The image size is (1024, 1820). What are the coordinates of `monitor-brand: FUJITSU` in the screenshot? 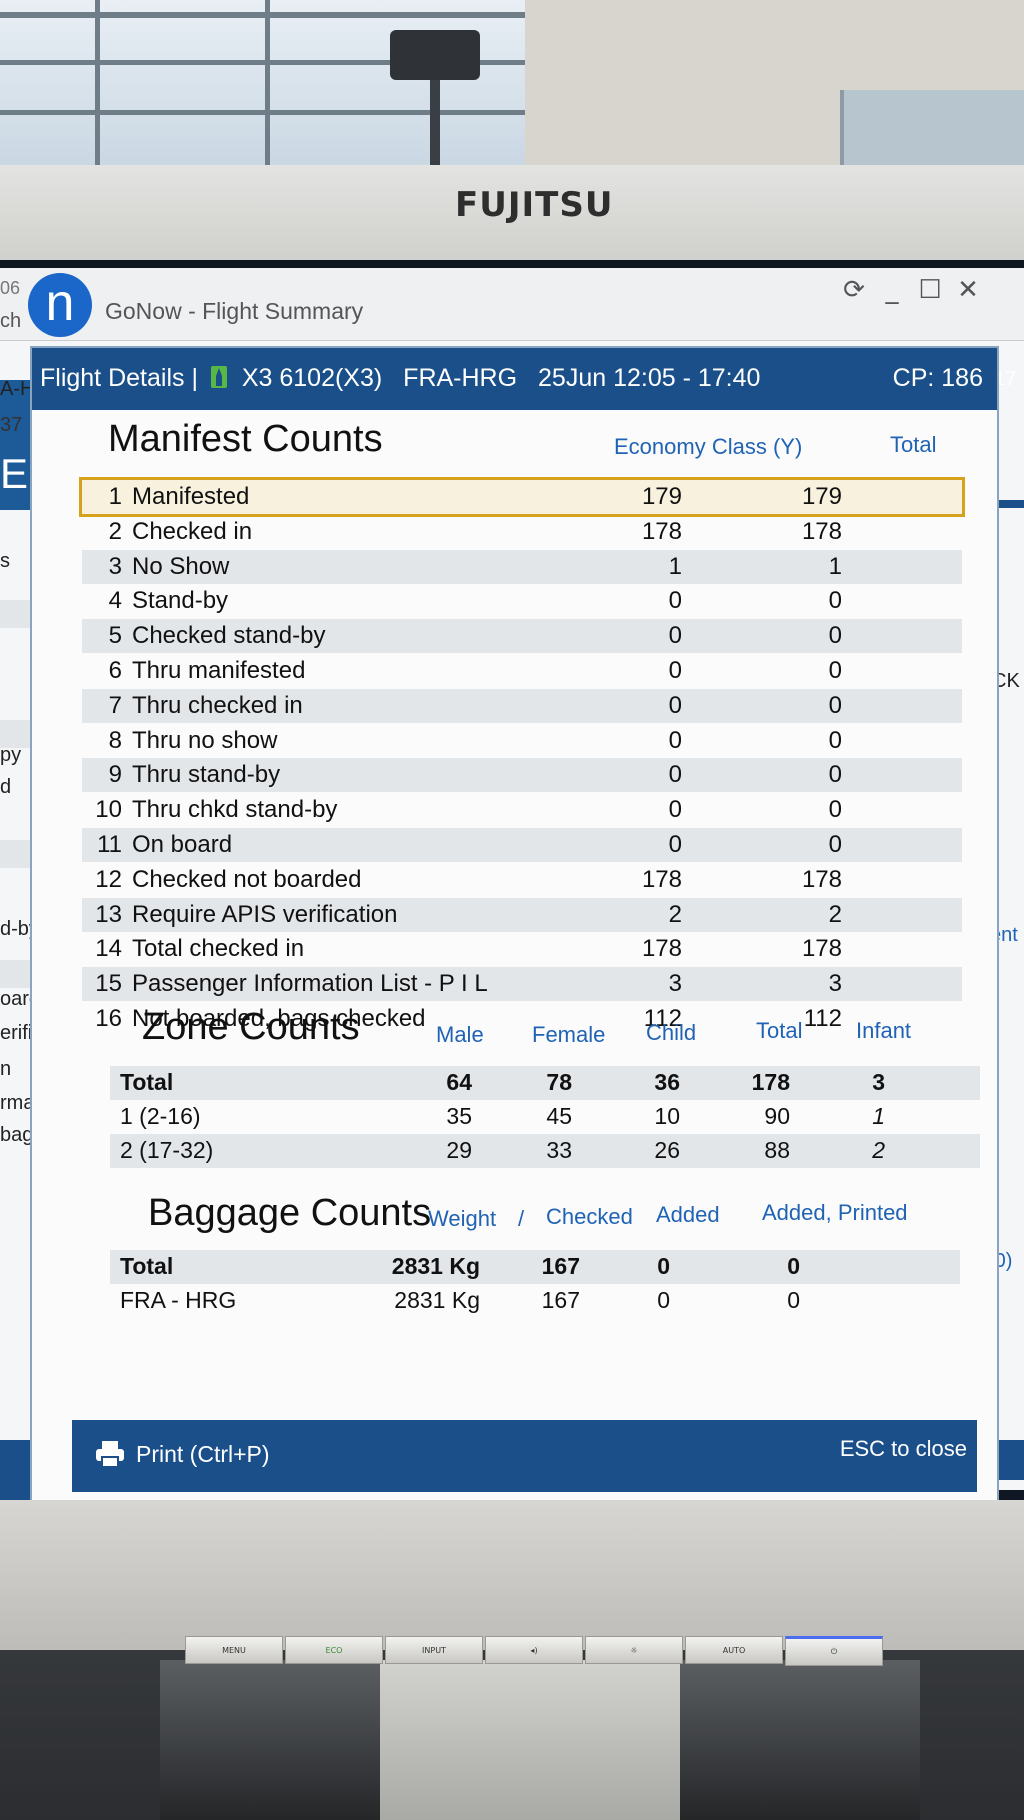 It's located at (534, 205).